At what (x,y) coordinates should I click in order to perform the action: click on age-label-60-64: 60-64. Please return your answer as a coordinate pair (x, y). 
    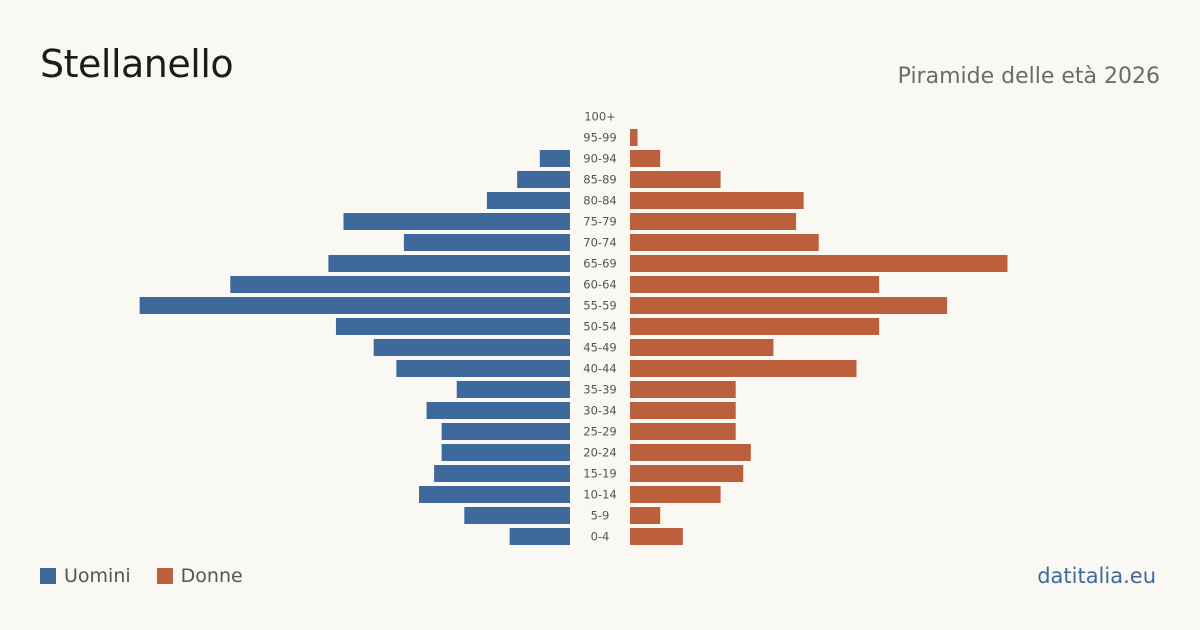
    Looking at the image, I should click on (599, 285).